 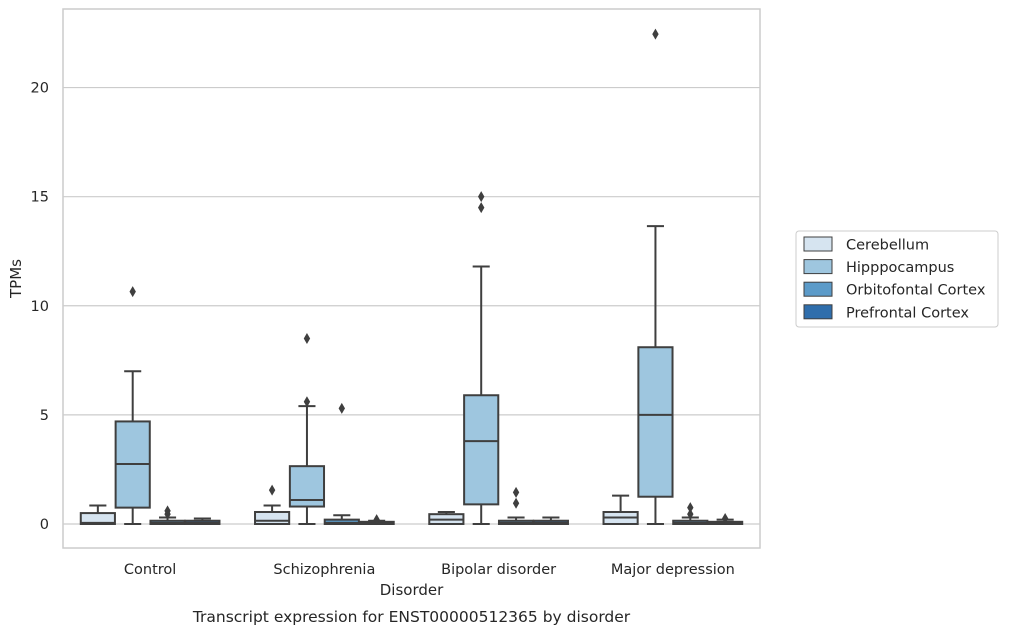 I want to click on y-tick-label: 5, so click(x=44, y=416).